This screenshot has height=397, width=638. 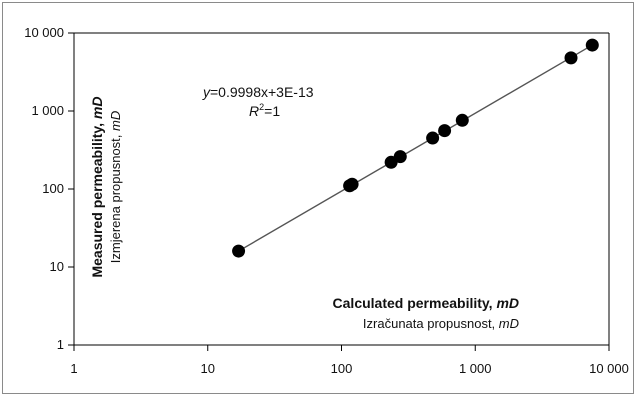 What do you see at coordinates (44, 32) in the screenshot?
I see `y-tick-label: 10 000` at bounding box center [44, 32].